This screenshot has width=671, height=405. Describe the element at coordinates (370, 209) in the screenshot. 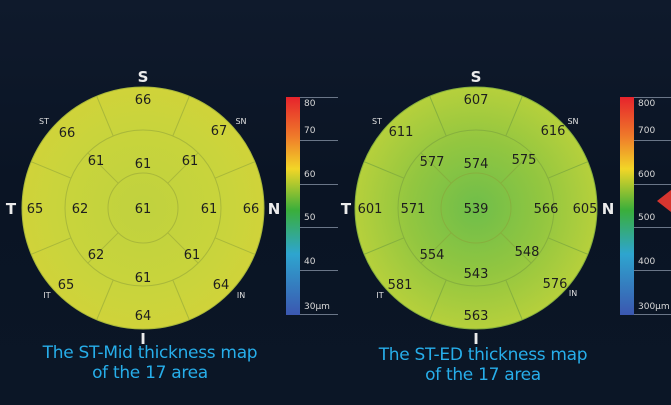

I see `outer-left-value: 601` at that location.